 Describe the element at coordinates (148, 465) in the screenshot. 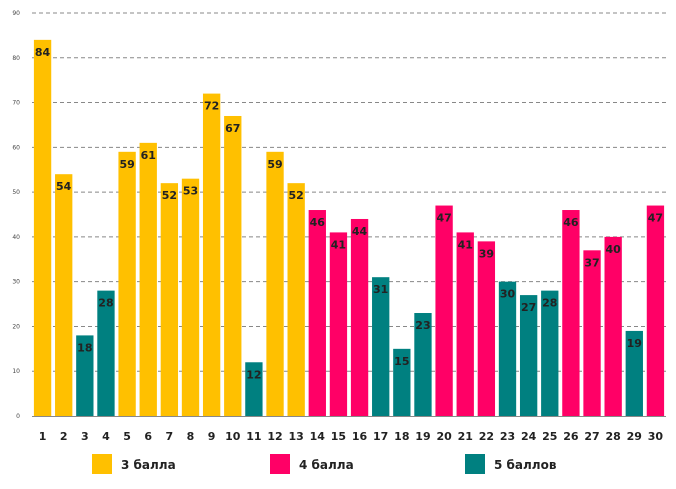

I see `legend-label: 3 балла` at that location.